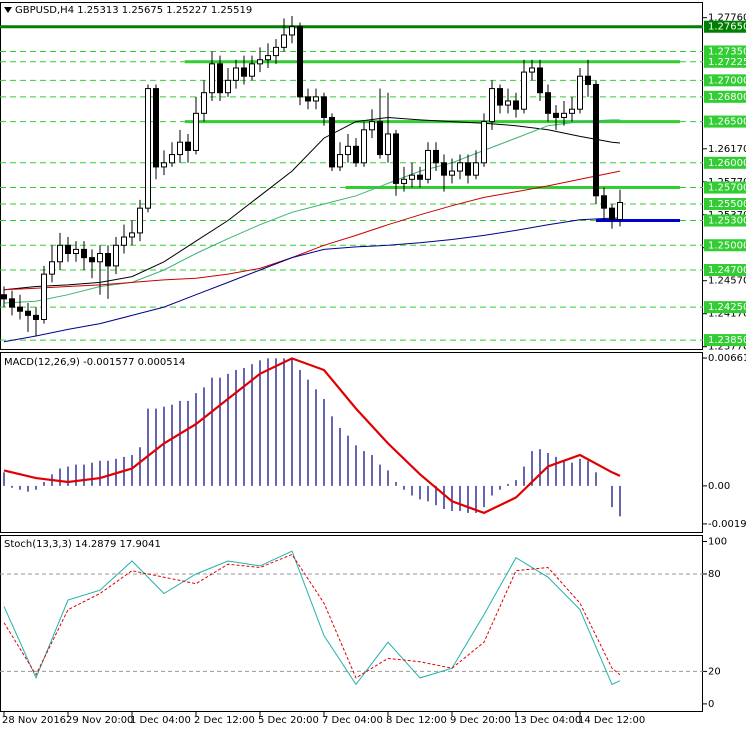 This screenshot has height=731, width=746. What do you see at coordinates (724, 441) in the screenshot?
I see `price-axis: 0.006618 0.00 -0.001968` at bounding box center [724, 441].